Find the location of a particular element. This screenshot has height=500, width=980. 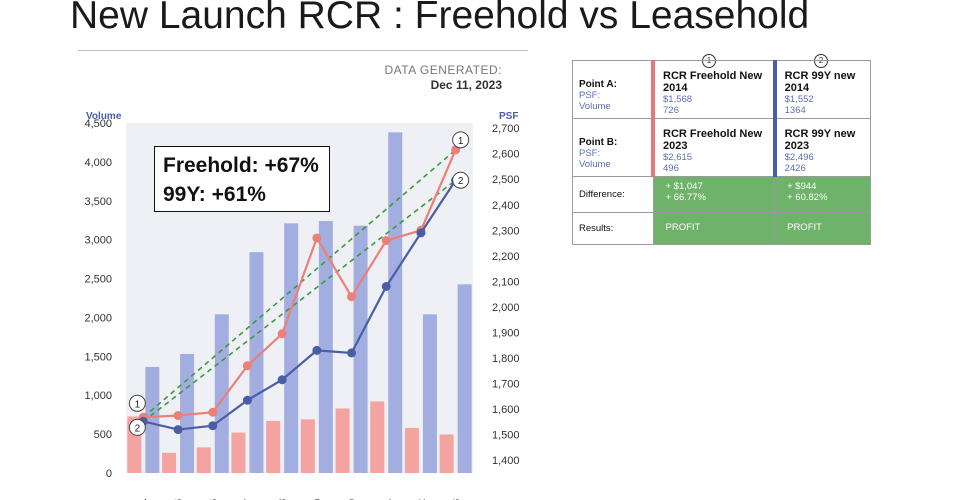

point-b-freehold-title: RCR Freehold New 2023 is located at coordinates (713, 140).